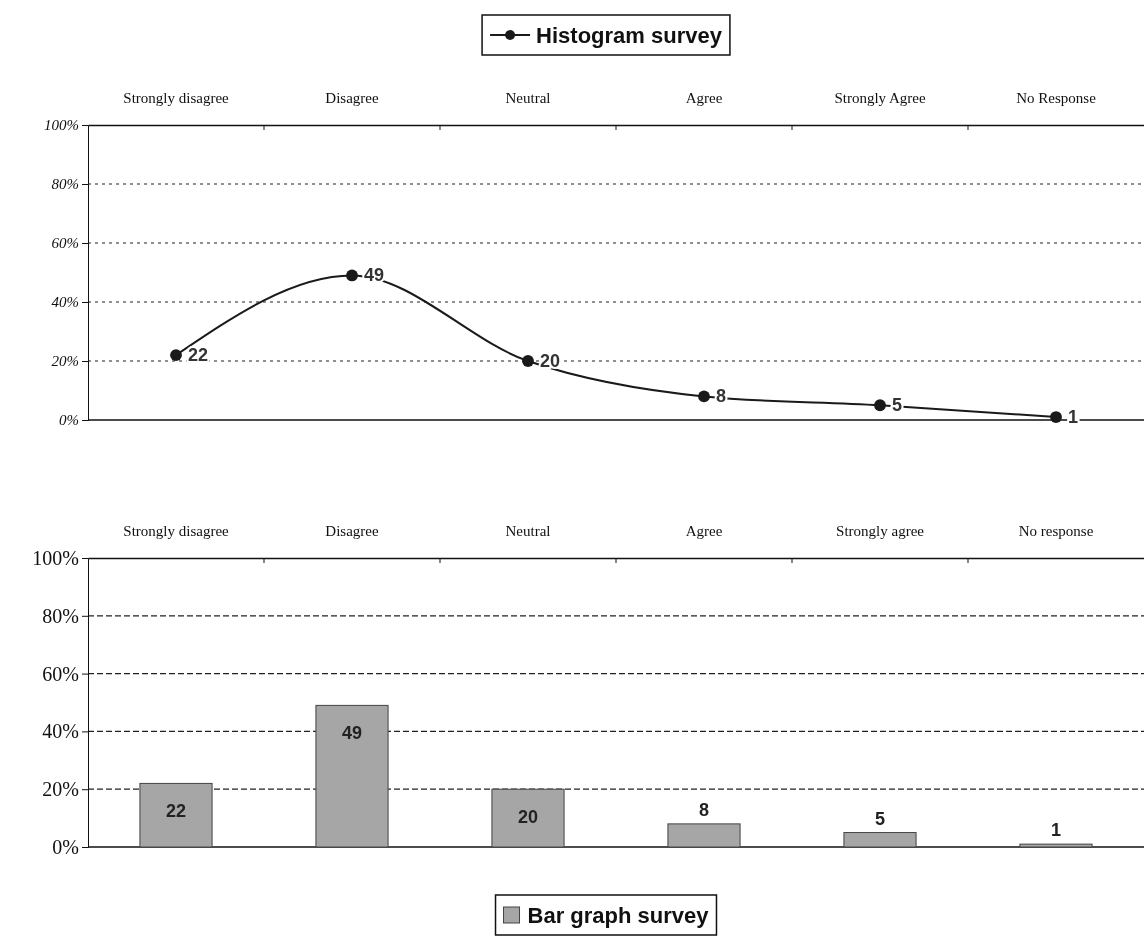 The image size is (1144, 936). What do you see at coordinates (618, 915) in the screenshot?
I see `legend-label: Bar graph survey` at bounding box center [618, 915].